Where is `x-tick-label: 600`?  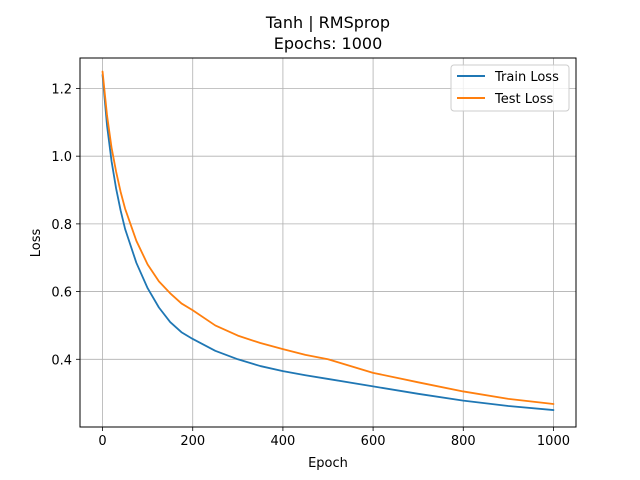
x-tick-label: 600 is located at coordinates (373, 441).